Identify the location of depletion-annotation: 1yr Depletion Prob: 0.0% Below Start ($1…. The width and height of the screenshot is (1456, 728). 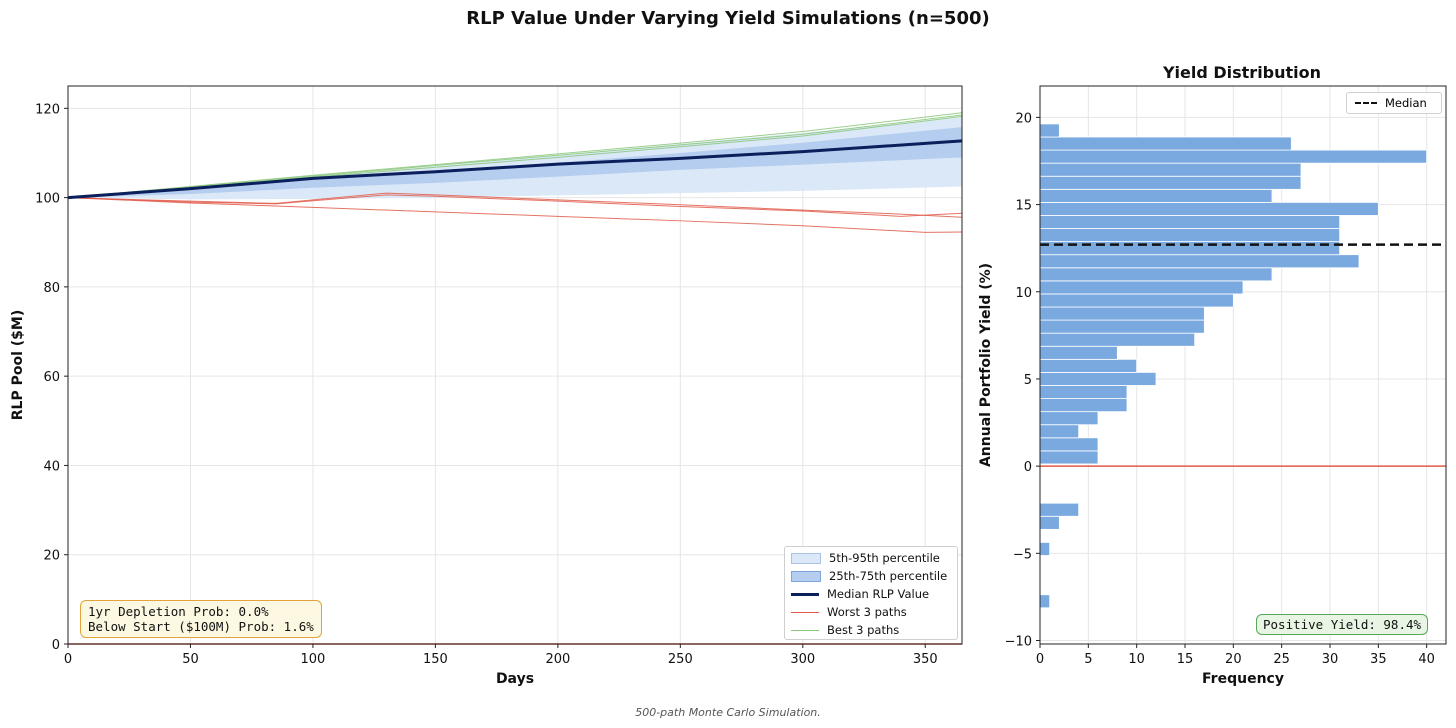
(201, 619).